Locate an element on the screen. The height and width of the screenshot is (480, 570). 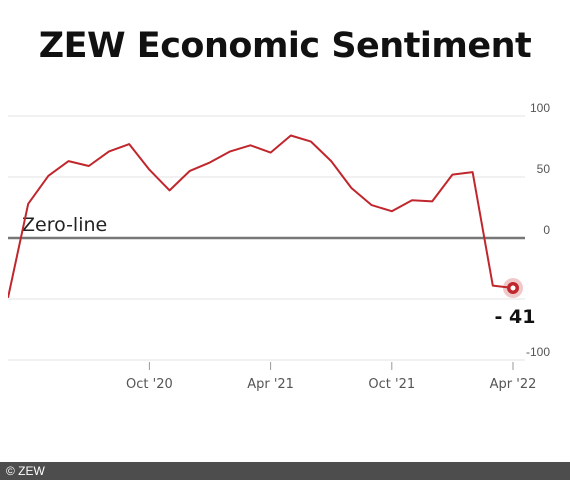
y-tick-label: -100 is located at coordinates (538, 352).